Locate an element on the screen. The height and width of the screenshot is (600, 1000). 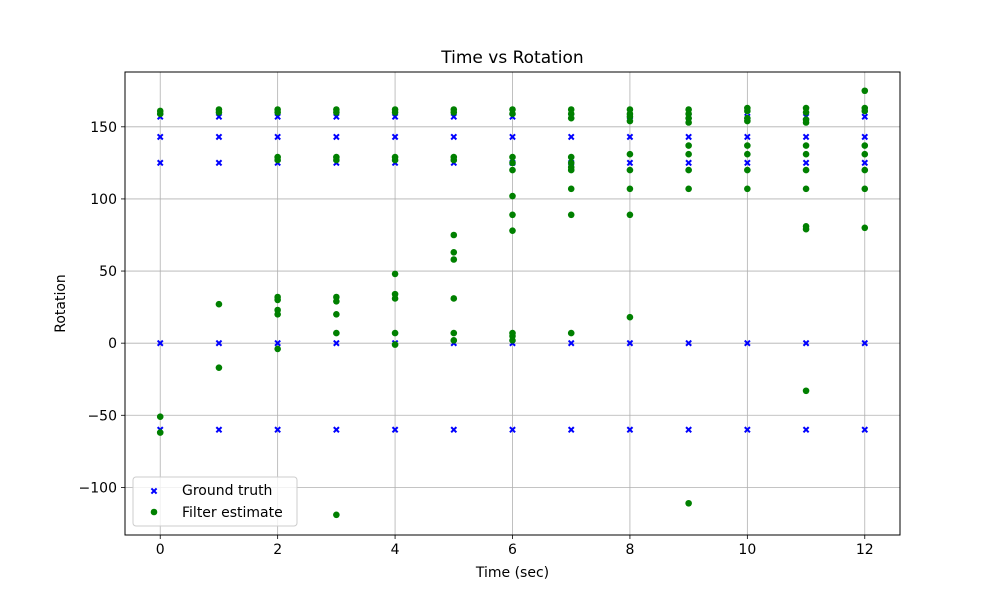
x-tick-label: 4 is located at coordinates (395, 550).